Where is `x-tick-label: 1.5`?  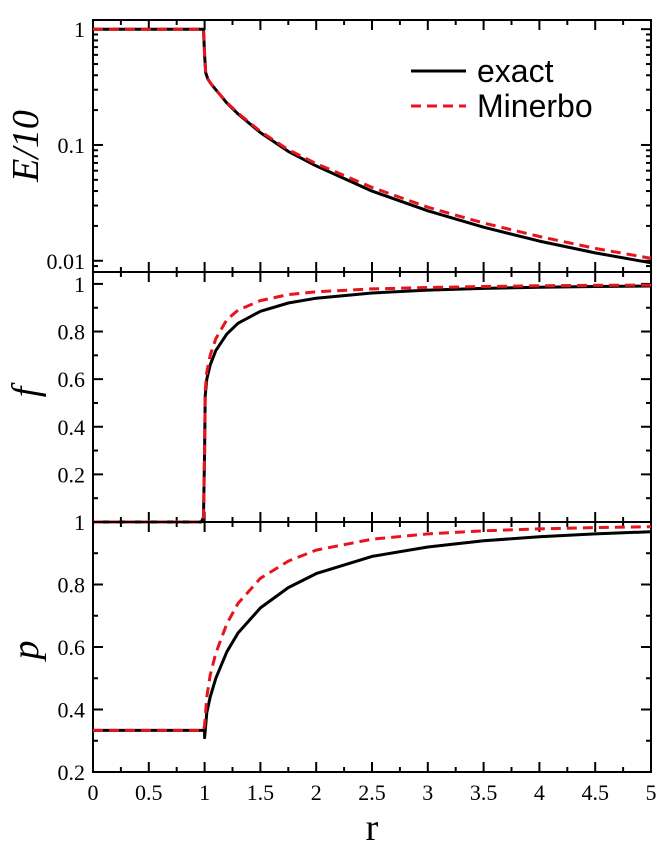 x-tick-label: 1.5 is located at coordinates (261, 792).